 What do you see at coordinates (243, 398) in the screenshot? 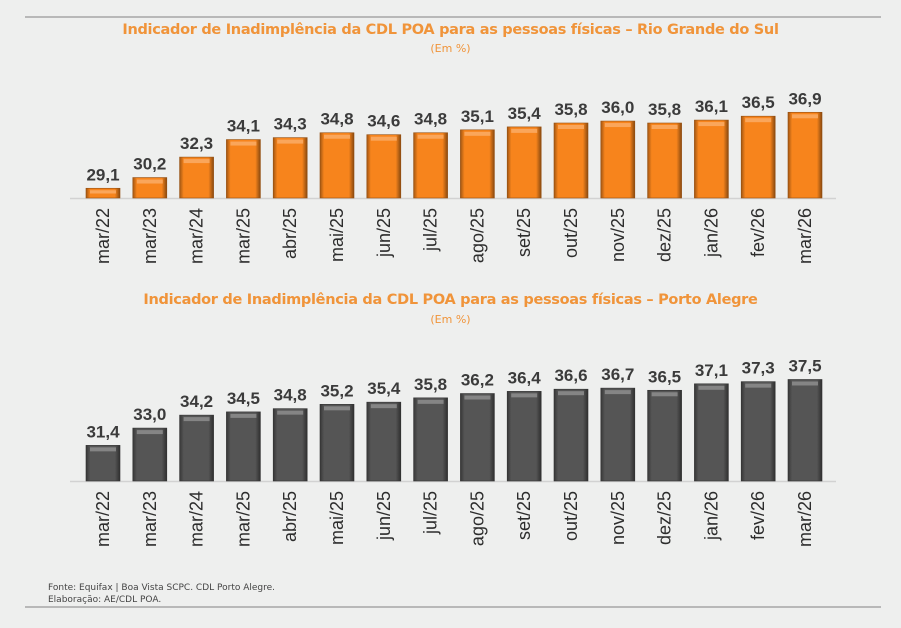
I see `value-label: 34,5` at bounding box center [243, 398].